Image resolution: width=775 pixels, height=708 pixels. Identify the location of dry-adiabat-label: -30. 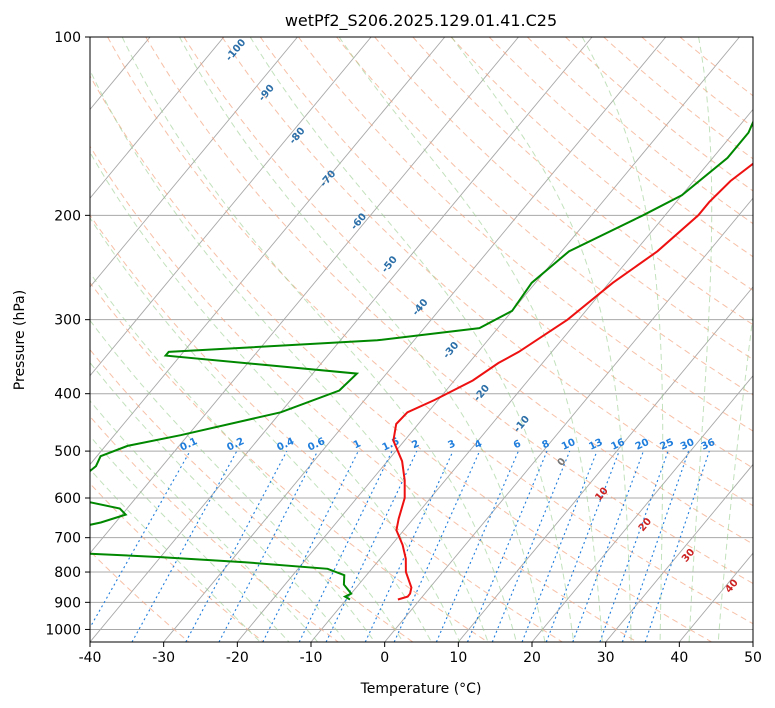
(451, 350).